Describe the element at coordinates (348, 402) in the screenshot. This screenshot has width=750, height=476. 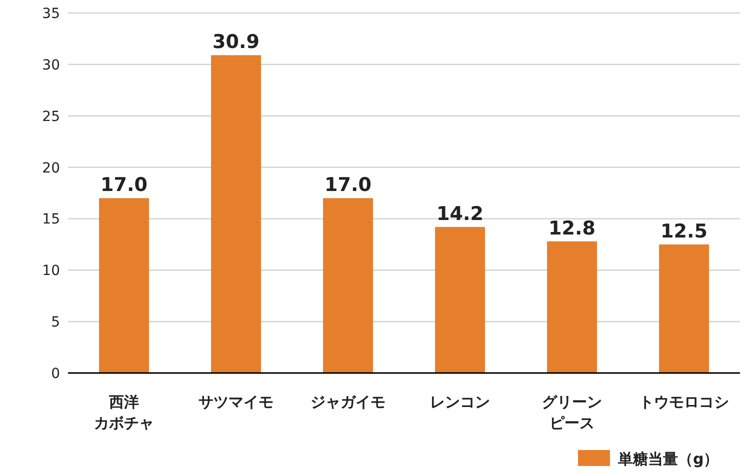
I see `x-tick-label: ジャガイモ` at that location.